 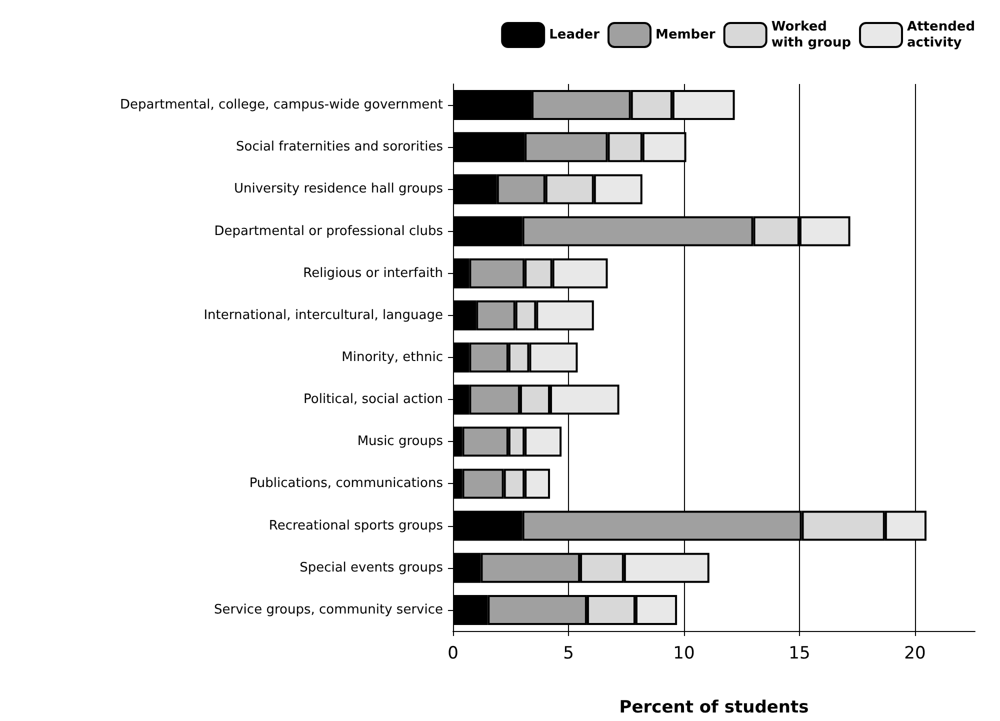 What do you see at coordinates (941, 35) in the screenshot?
I see `legend-label: Attended activity` at bounding box center [941, 35].